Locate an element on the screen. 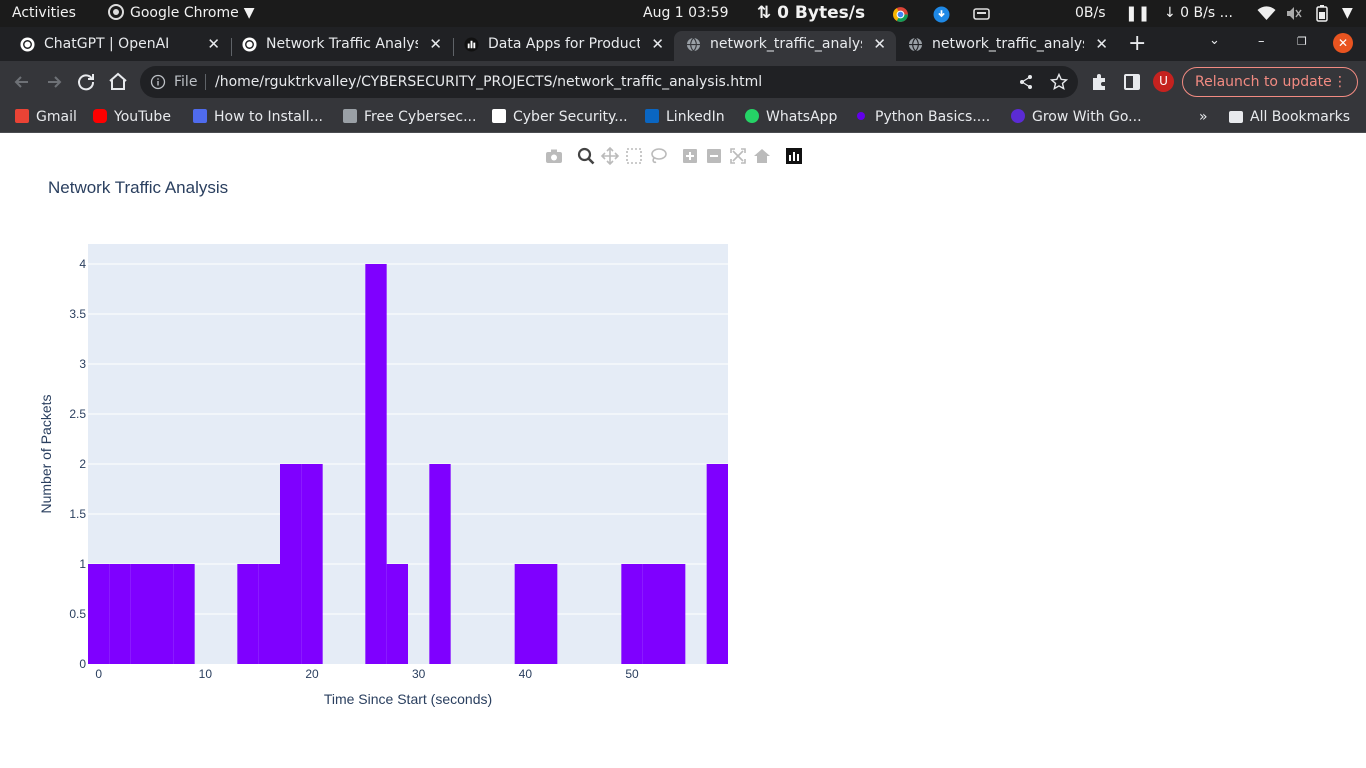  back-arrow-icon is located at coordinates (22, 82).